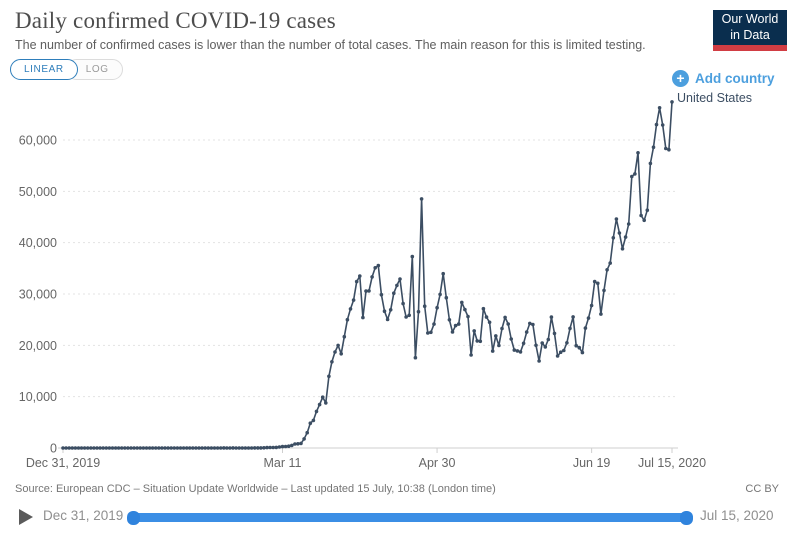  I want to click on linear-scale-button: LINEAR, so click(44, 69).